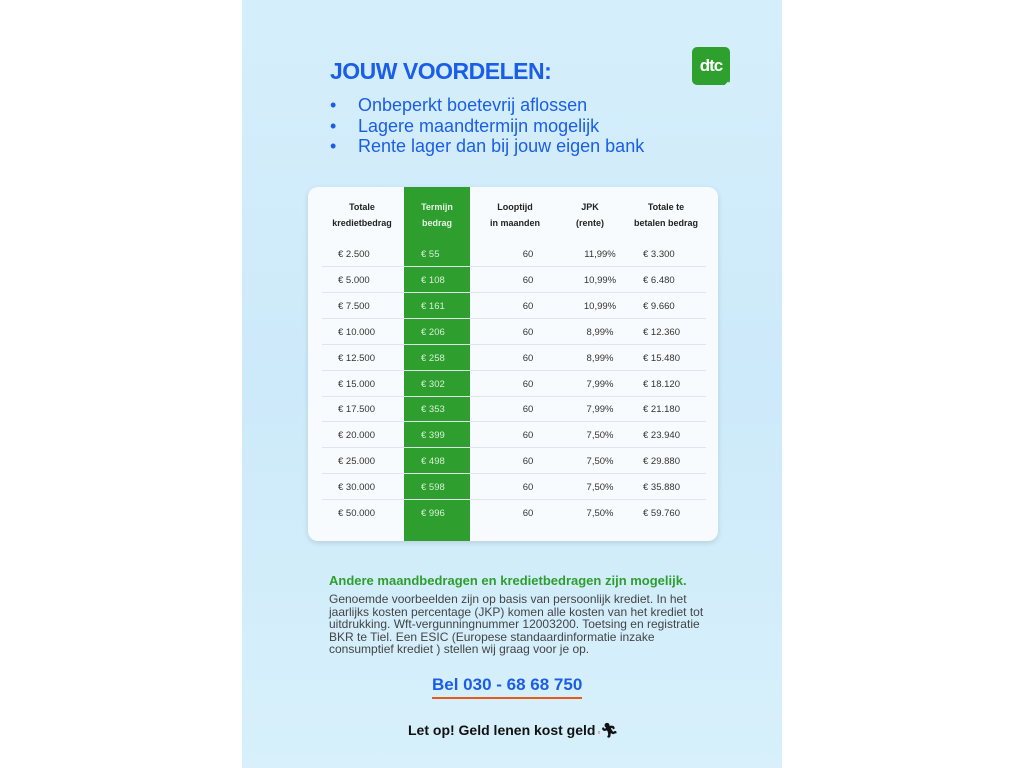  I want to click on table-cell: € 598, so click(433, 488).